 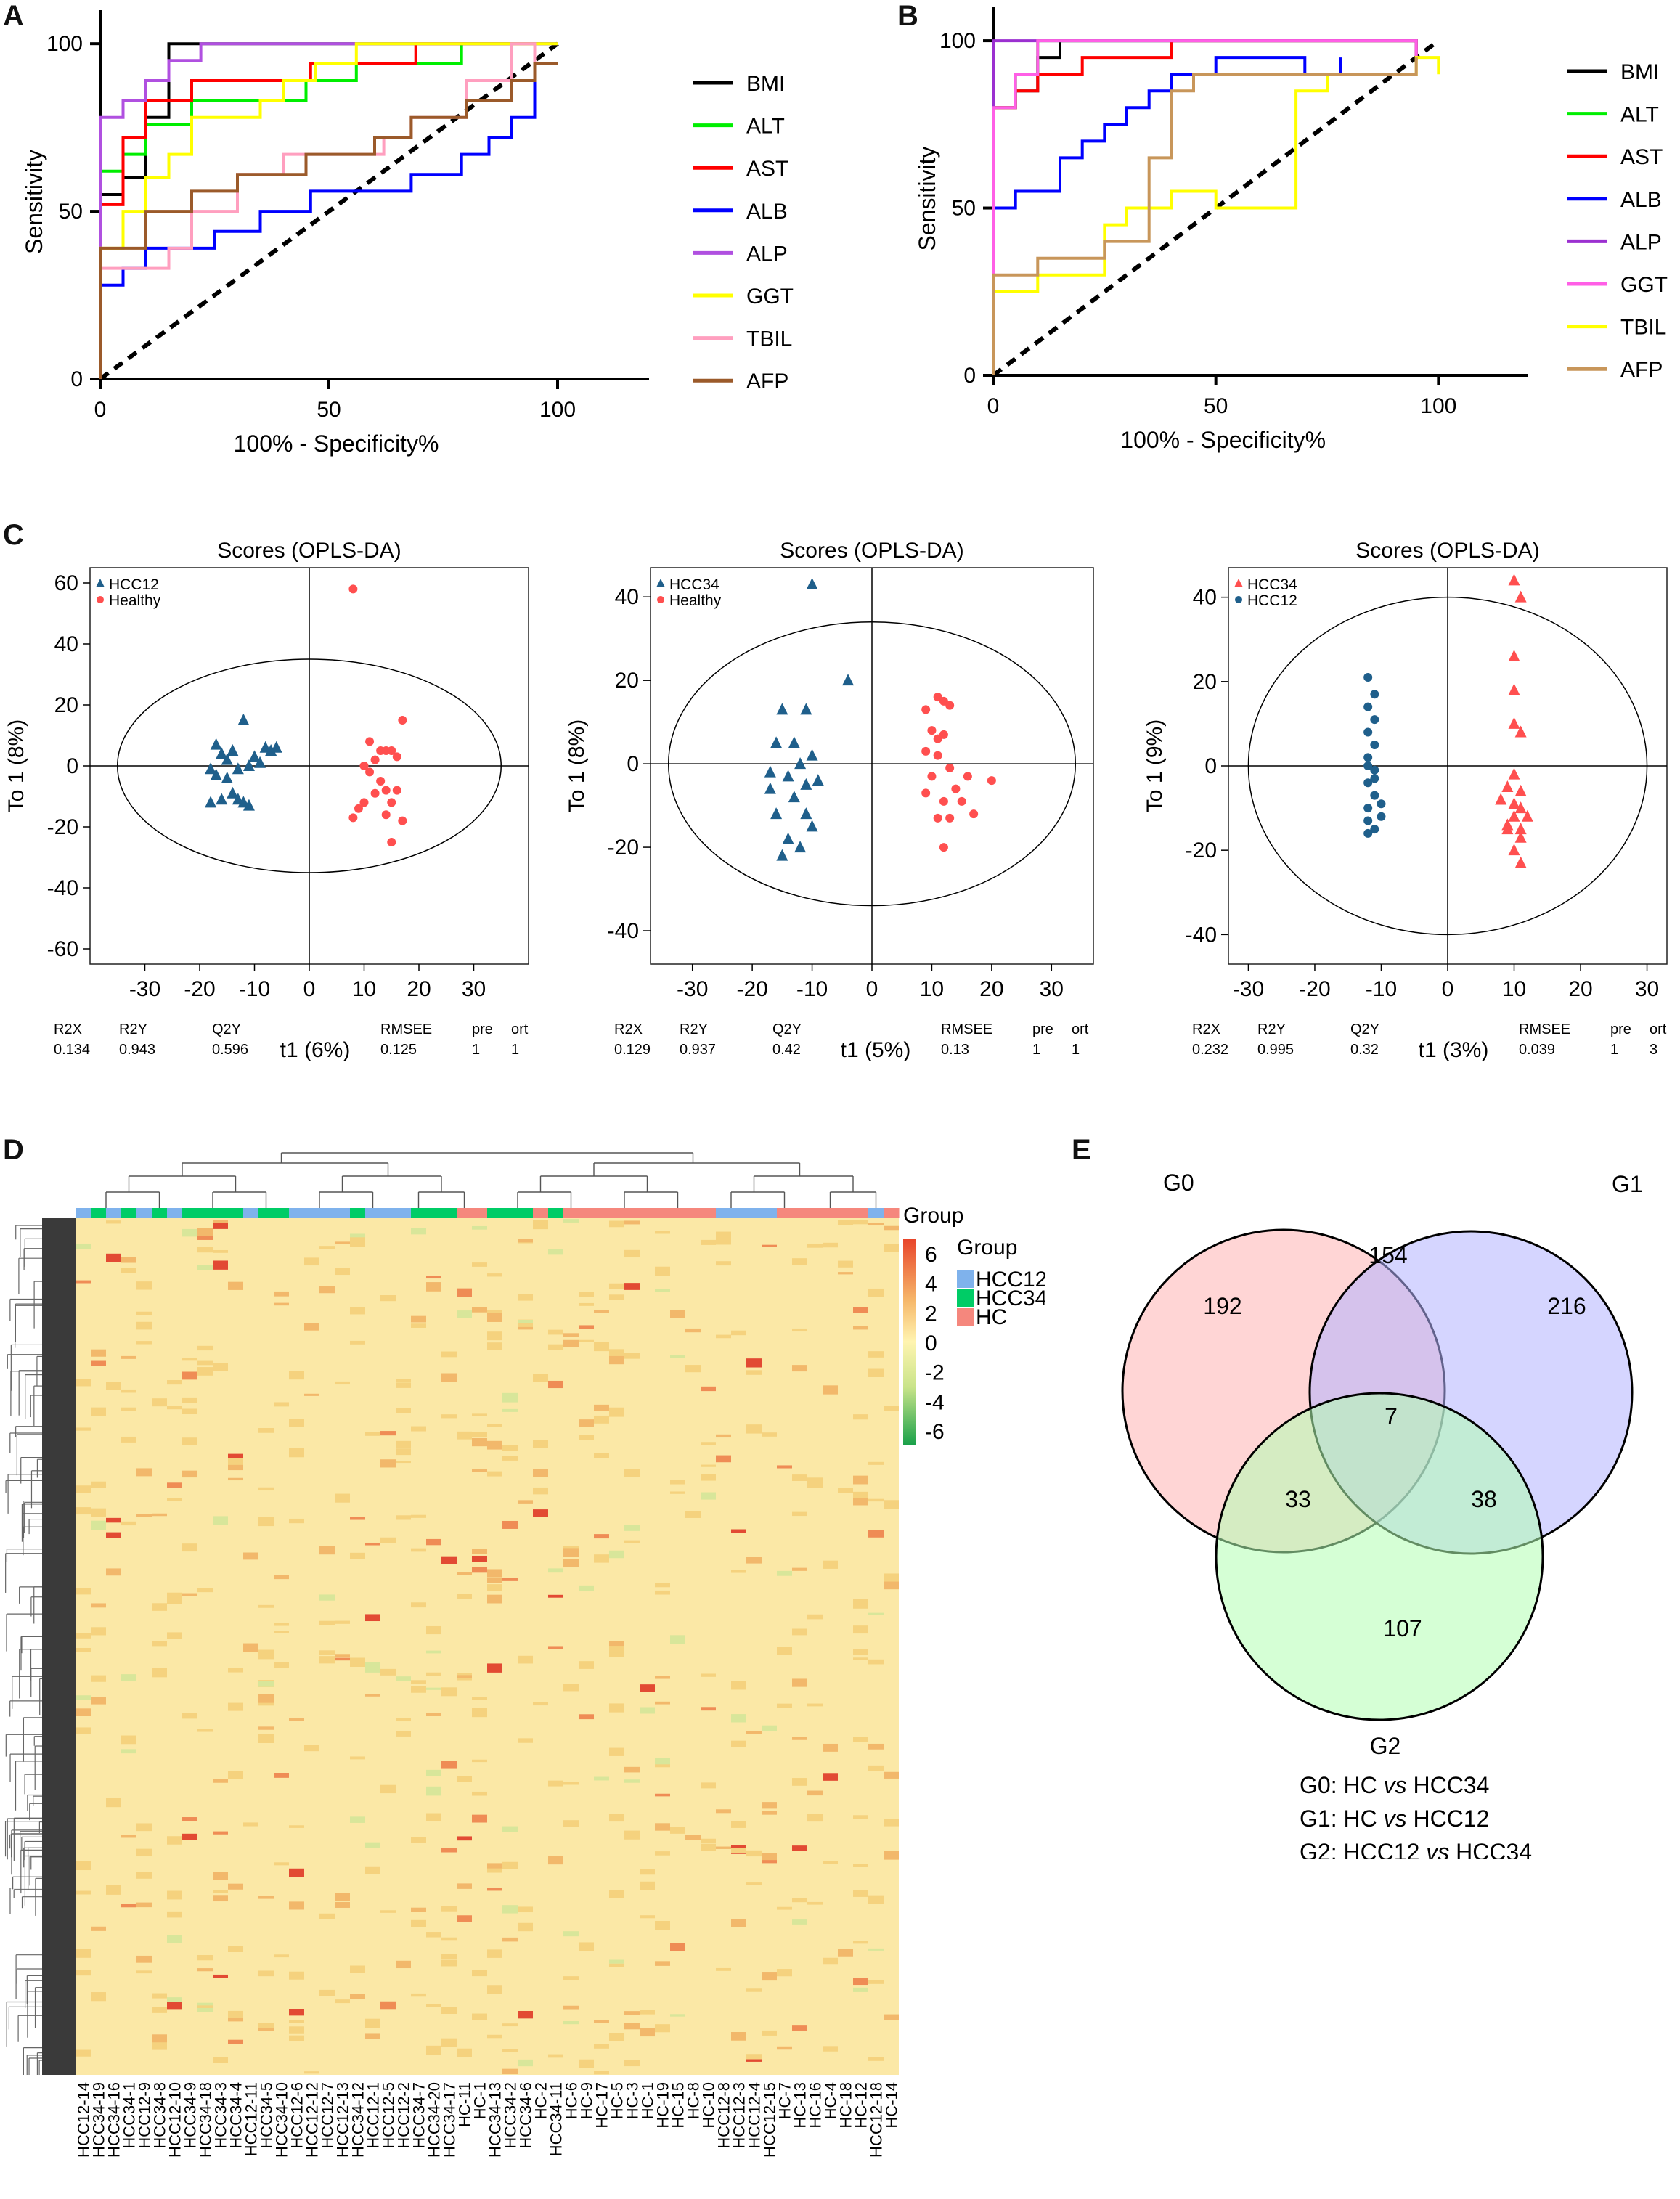 What do you see at coordinates (627, 597) in the screenshot?
I see `y-tick-label: 40` at bounding box center [627, 597].